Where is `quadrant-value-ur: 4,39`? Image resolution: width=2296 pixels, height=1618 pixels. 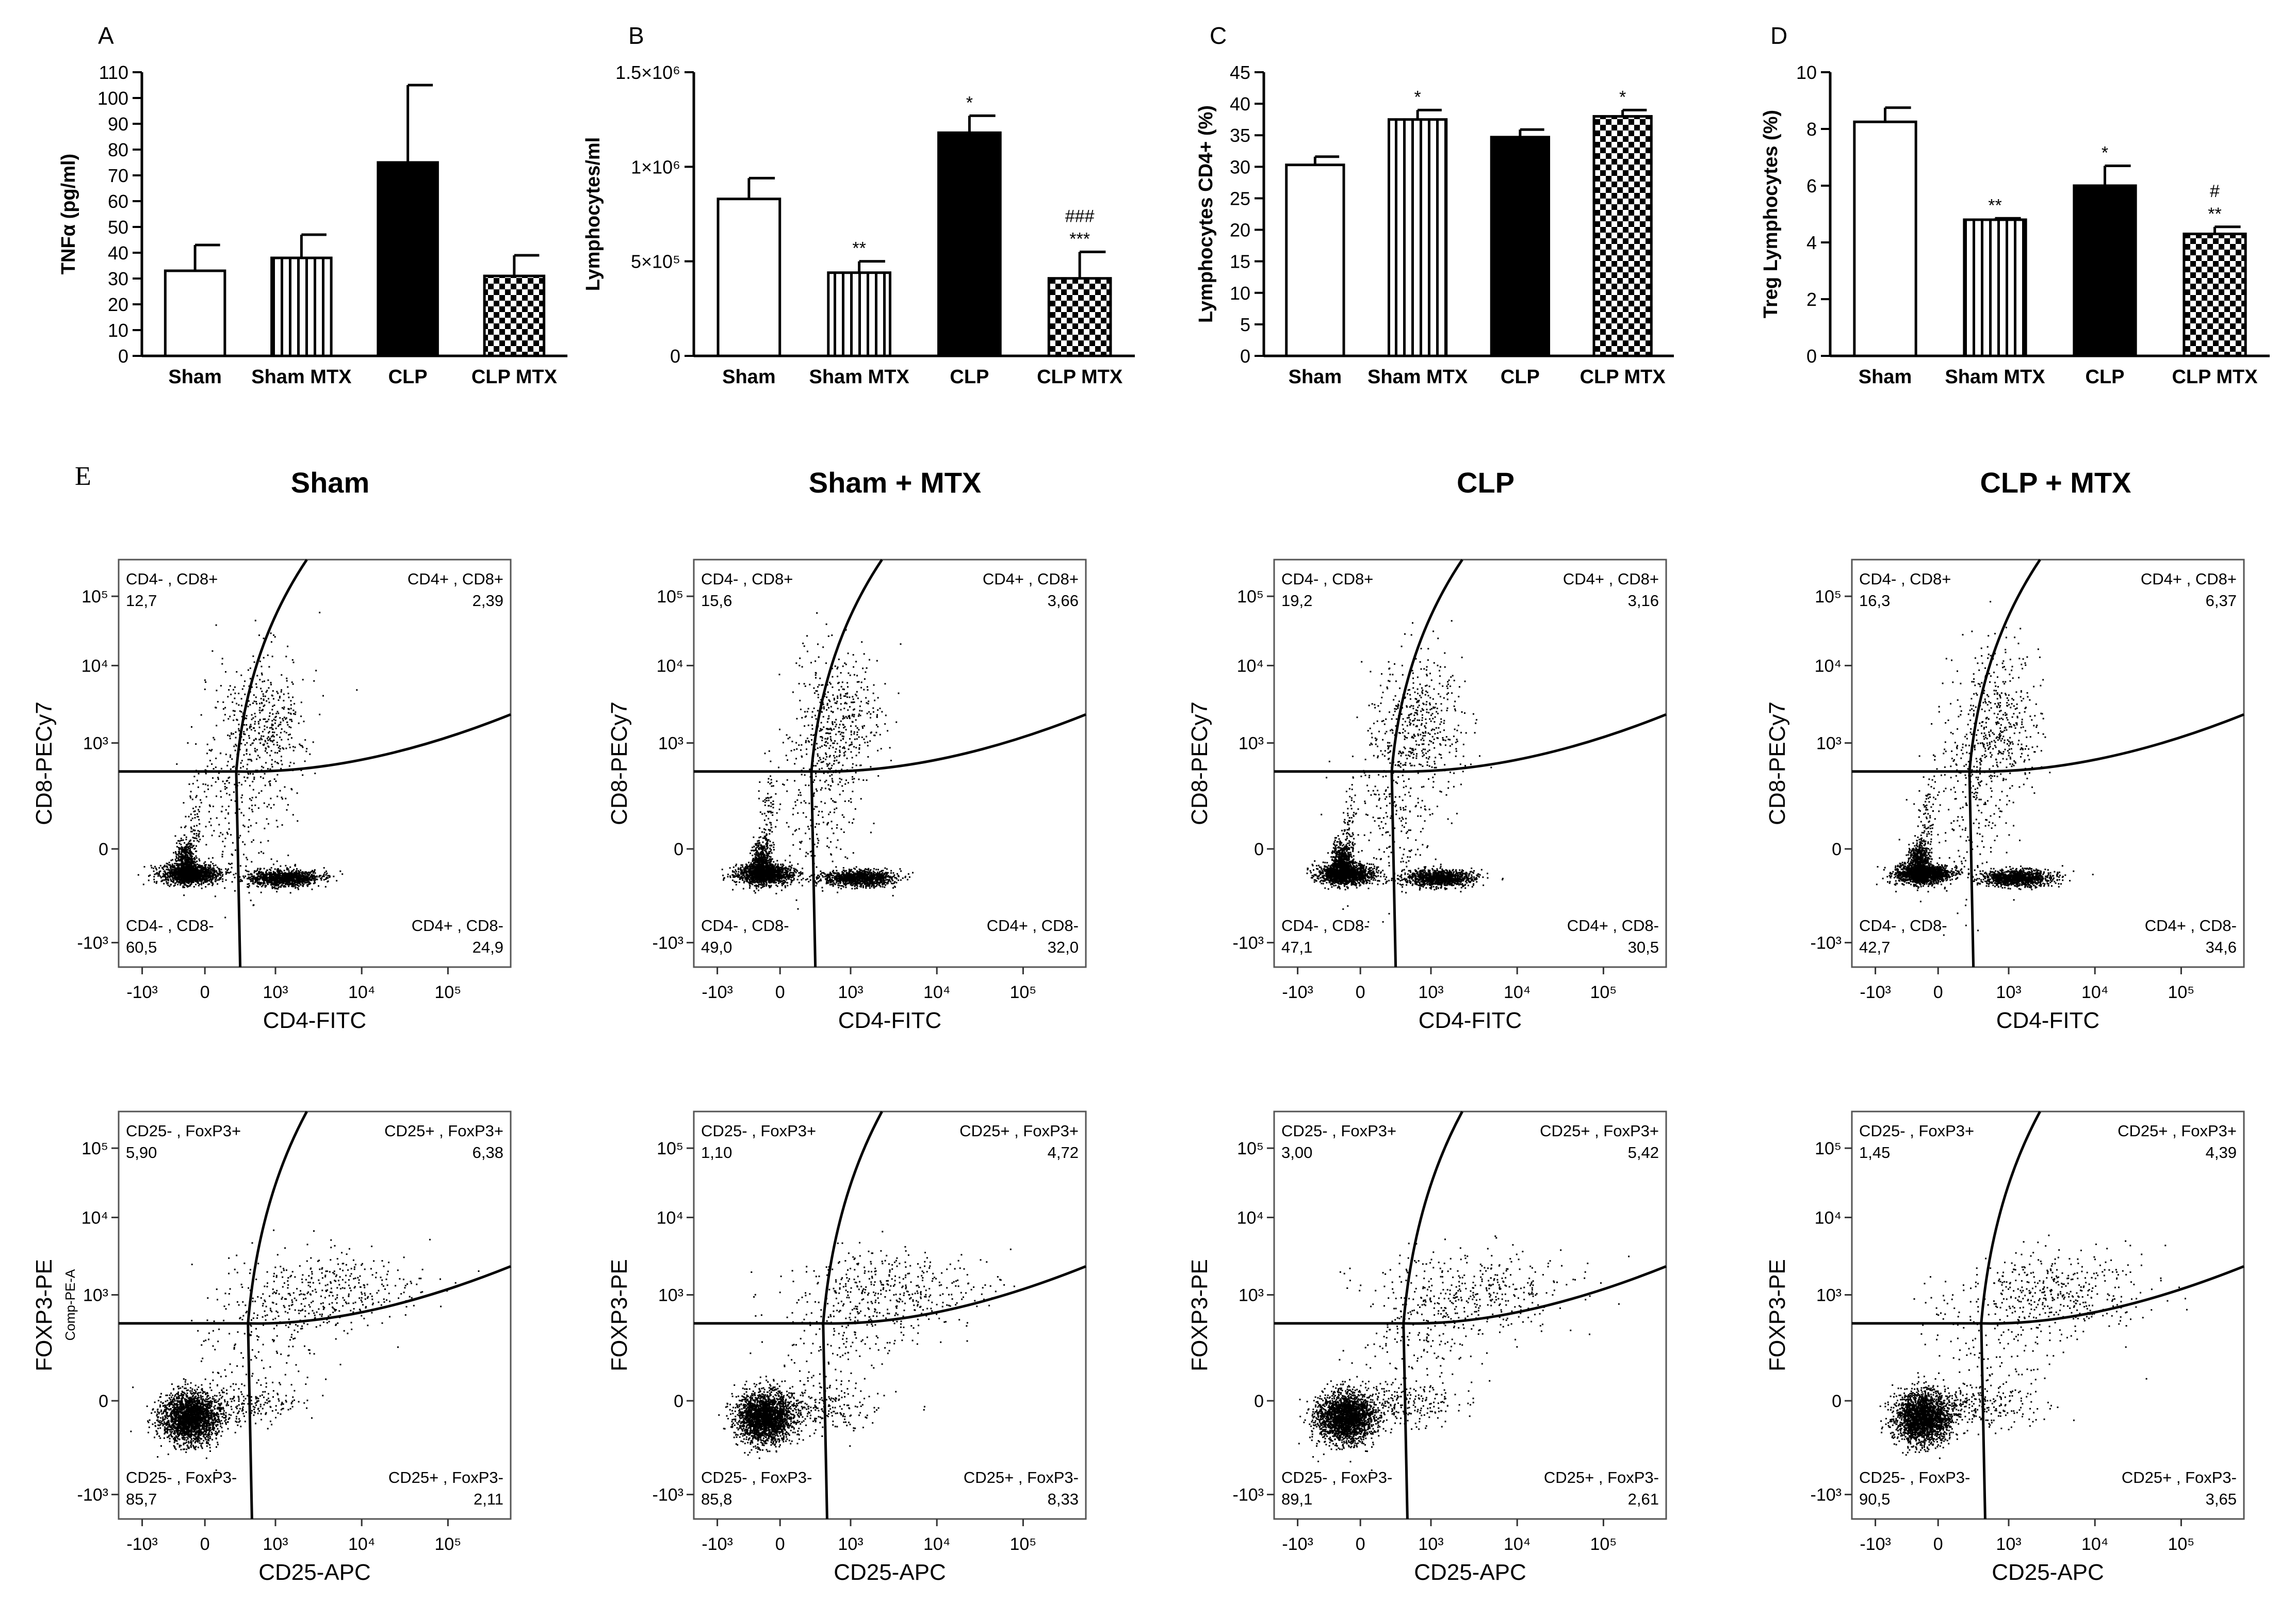 quadrant-value-ur: 4,39 is located at coordinates (2222, 1152).